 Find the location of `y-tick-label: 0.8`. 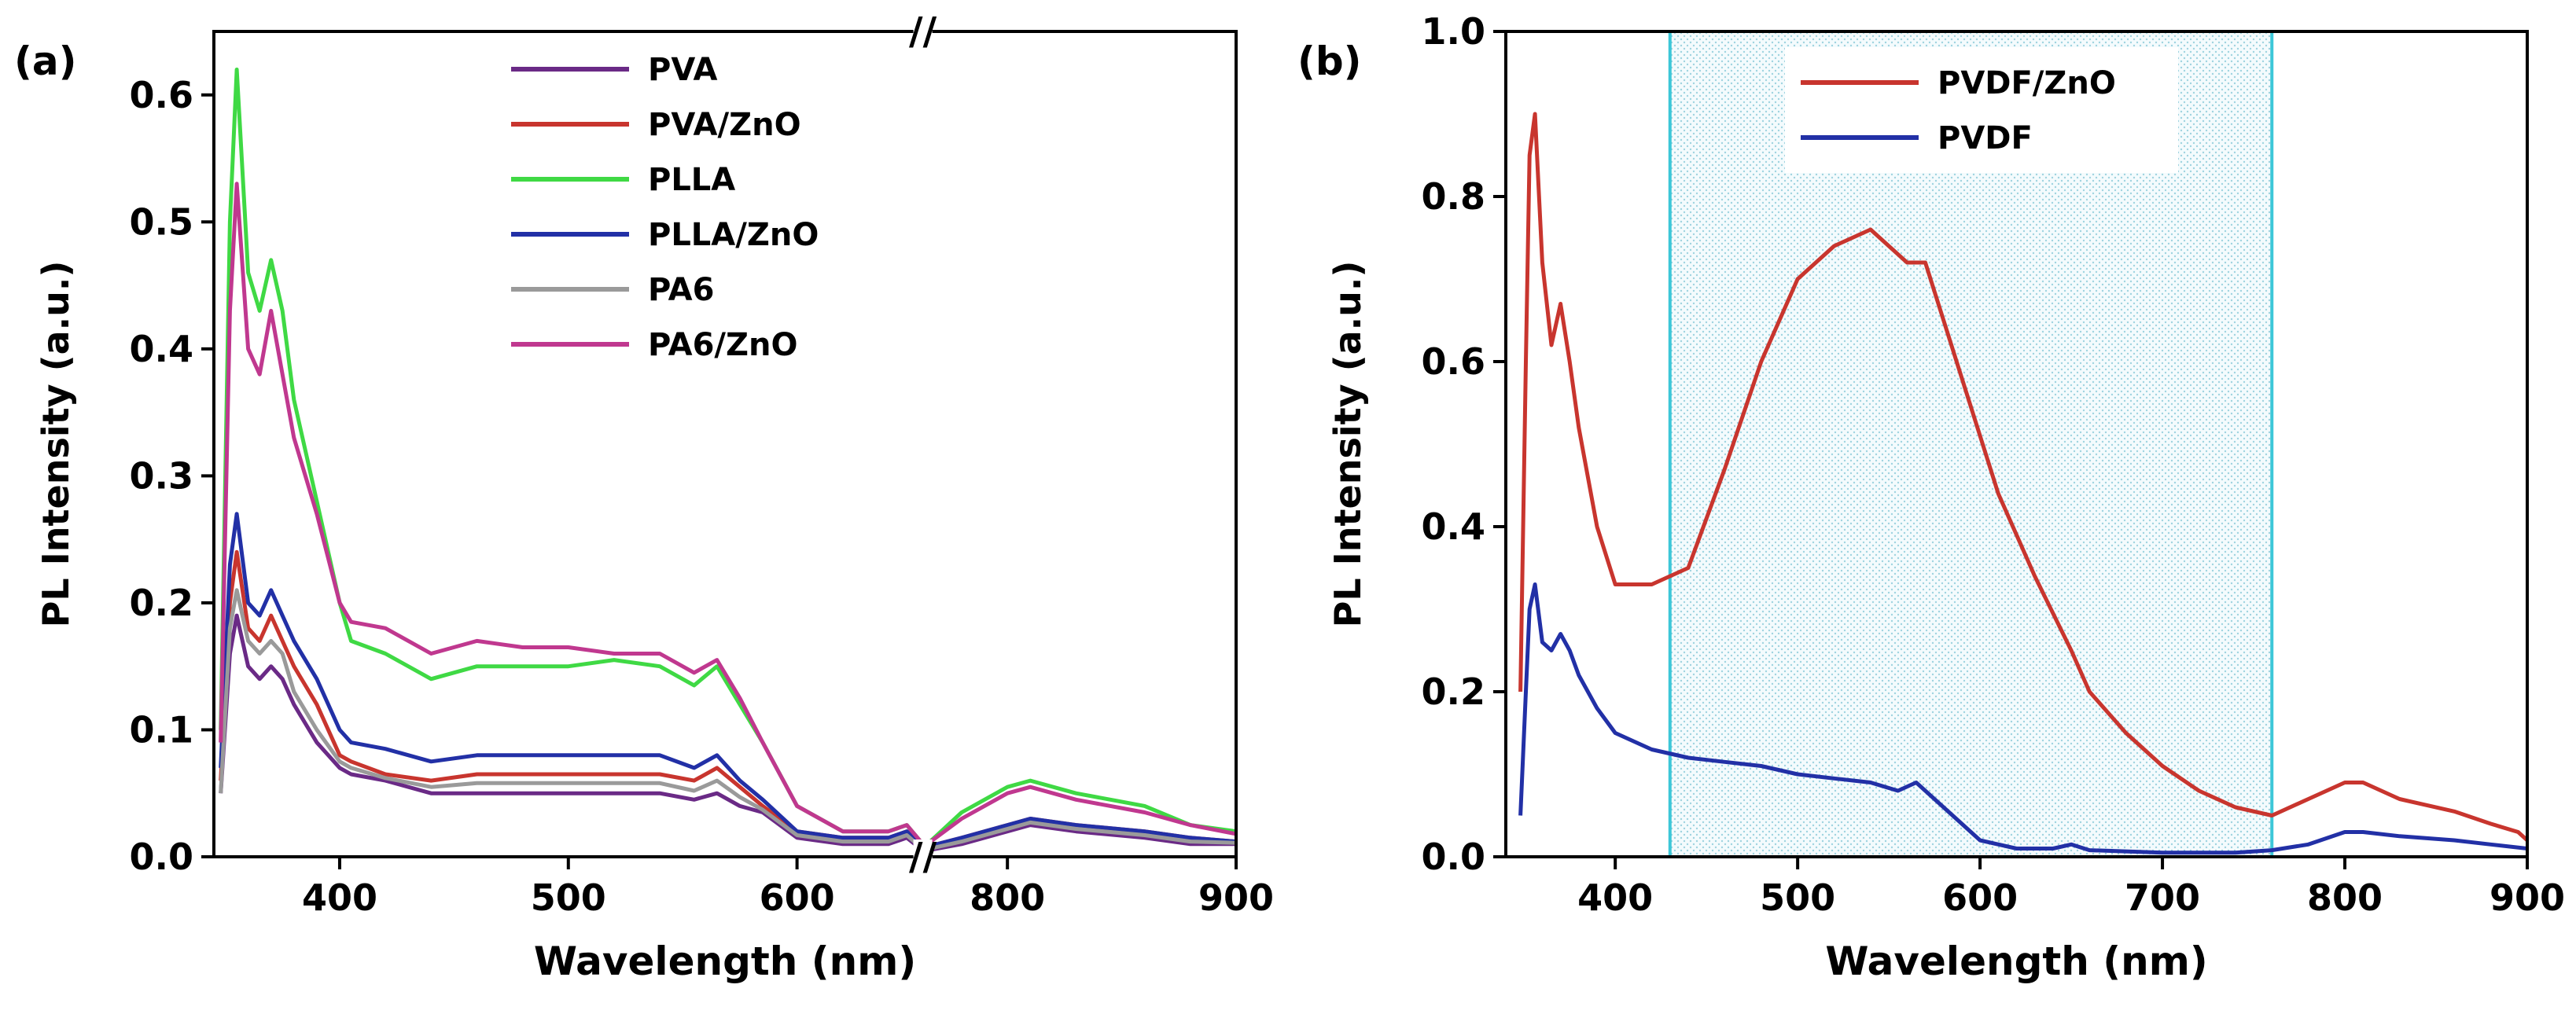

y-tick-label: 0.8 is located at coordinates (1454, 196).